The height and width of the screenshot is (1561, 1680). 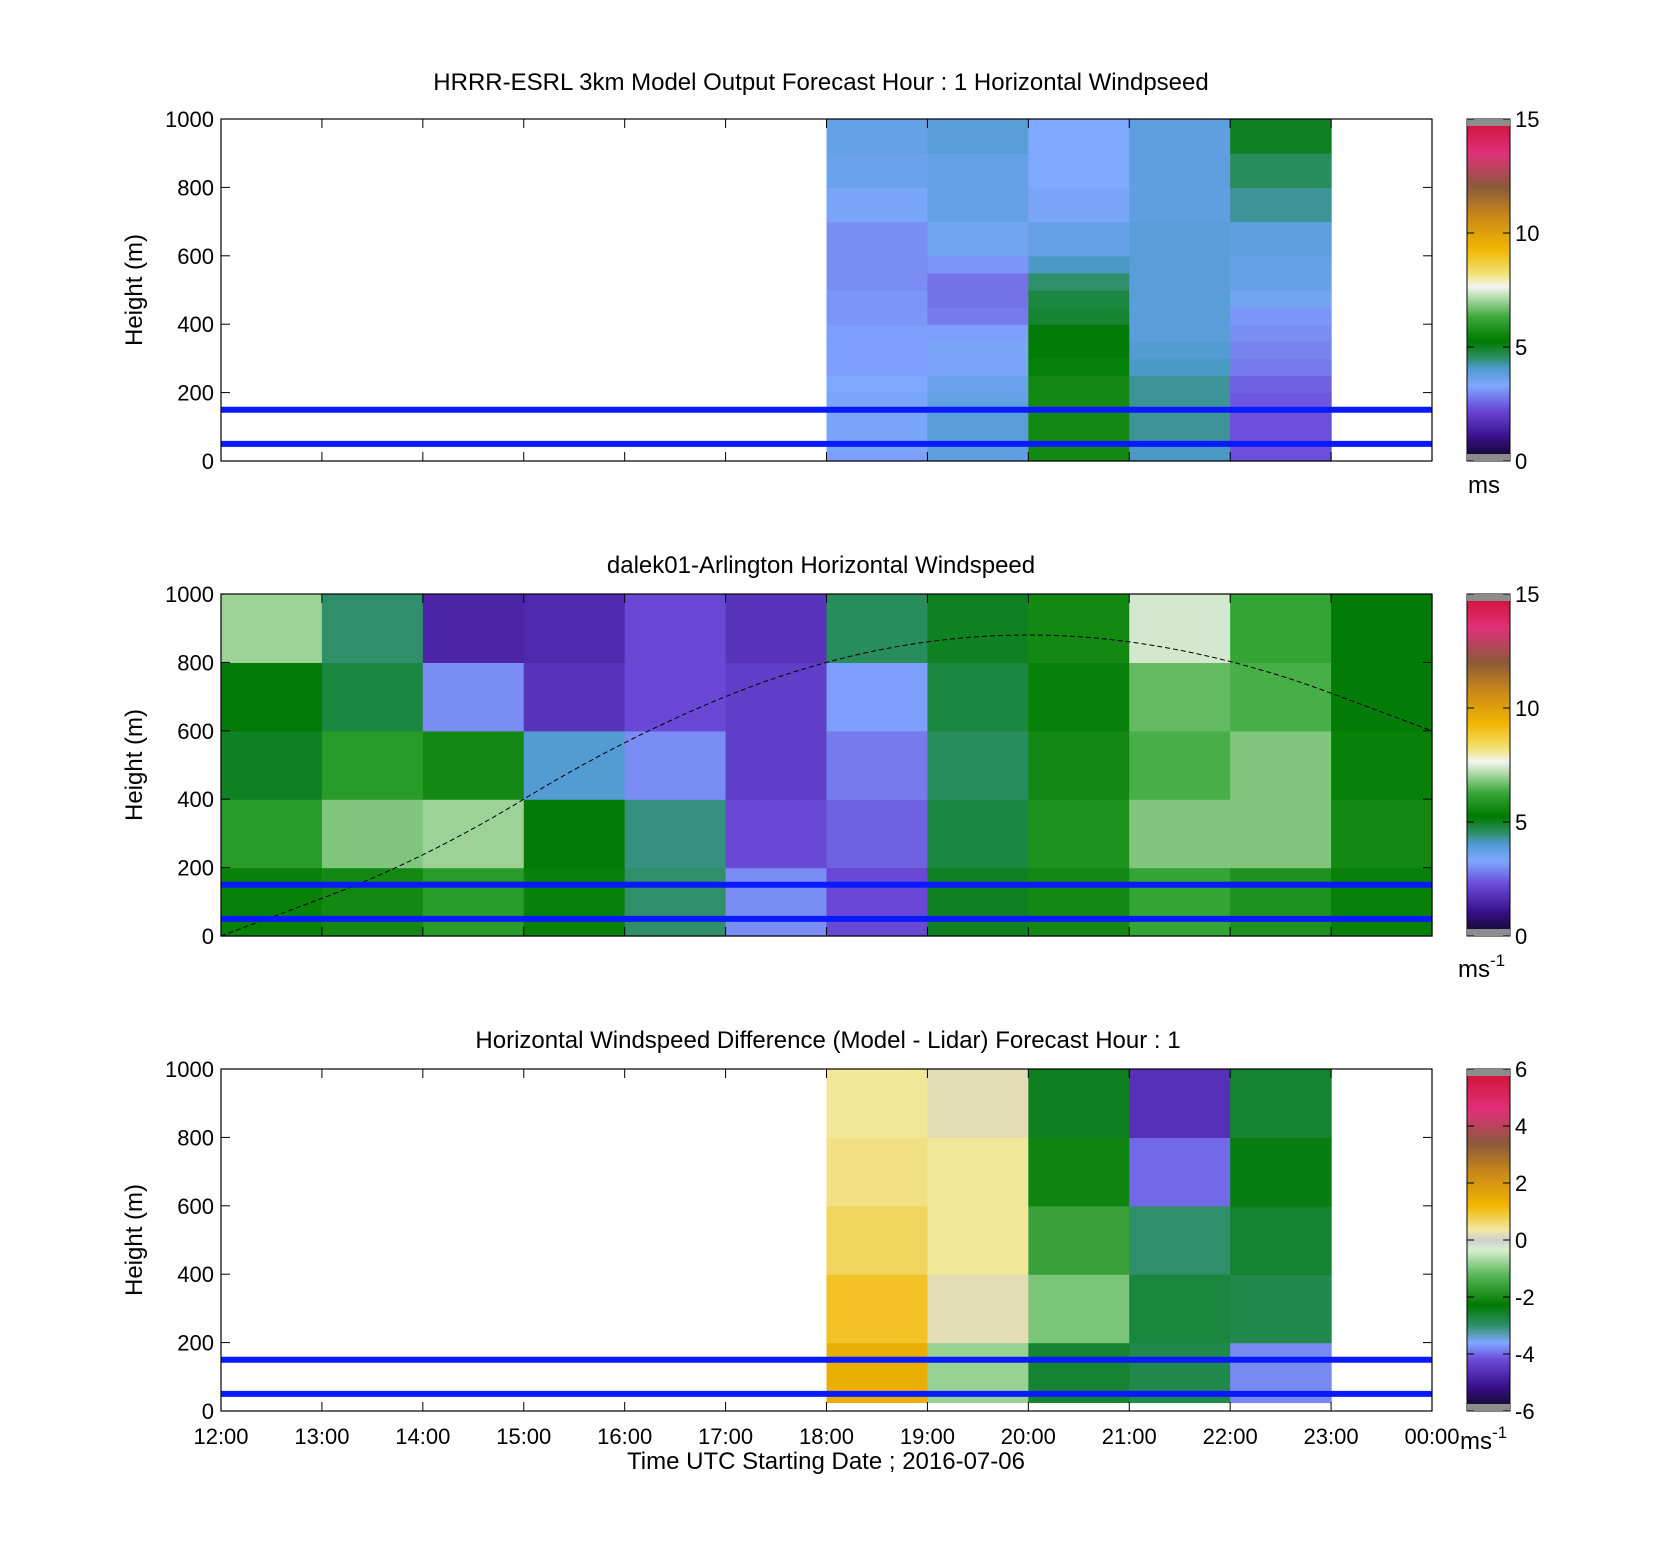 What do you see at coordinates (1129, 1436) in the screenshot?
I see `x-tick-label: 21:00` at bounding box center [1129, 1436].